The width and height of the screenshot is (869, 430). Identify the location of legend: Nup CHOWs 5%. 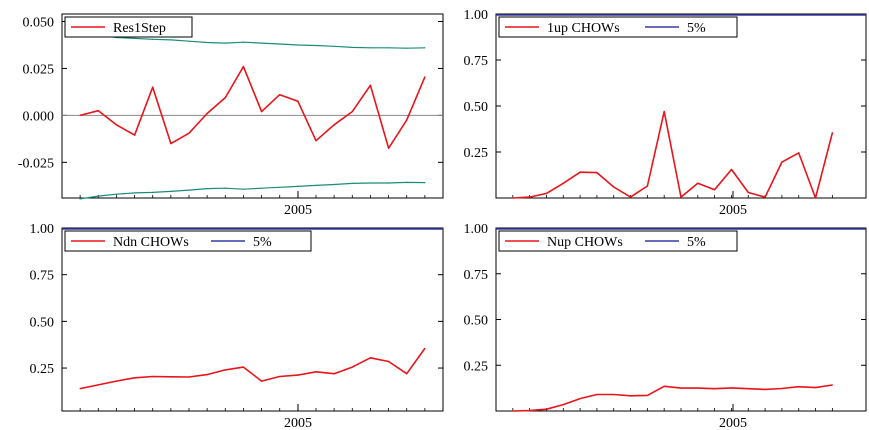
(618, 241).